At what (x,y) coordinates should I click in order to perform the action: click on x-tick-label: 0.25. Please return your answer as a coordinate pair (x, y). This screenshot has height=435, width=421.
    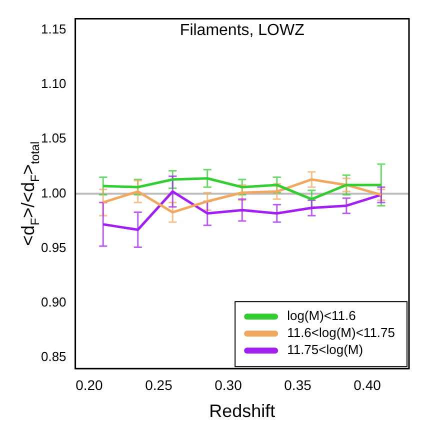
    Looking at the image, I should click on (159, 384).